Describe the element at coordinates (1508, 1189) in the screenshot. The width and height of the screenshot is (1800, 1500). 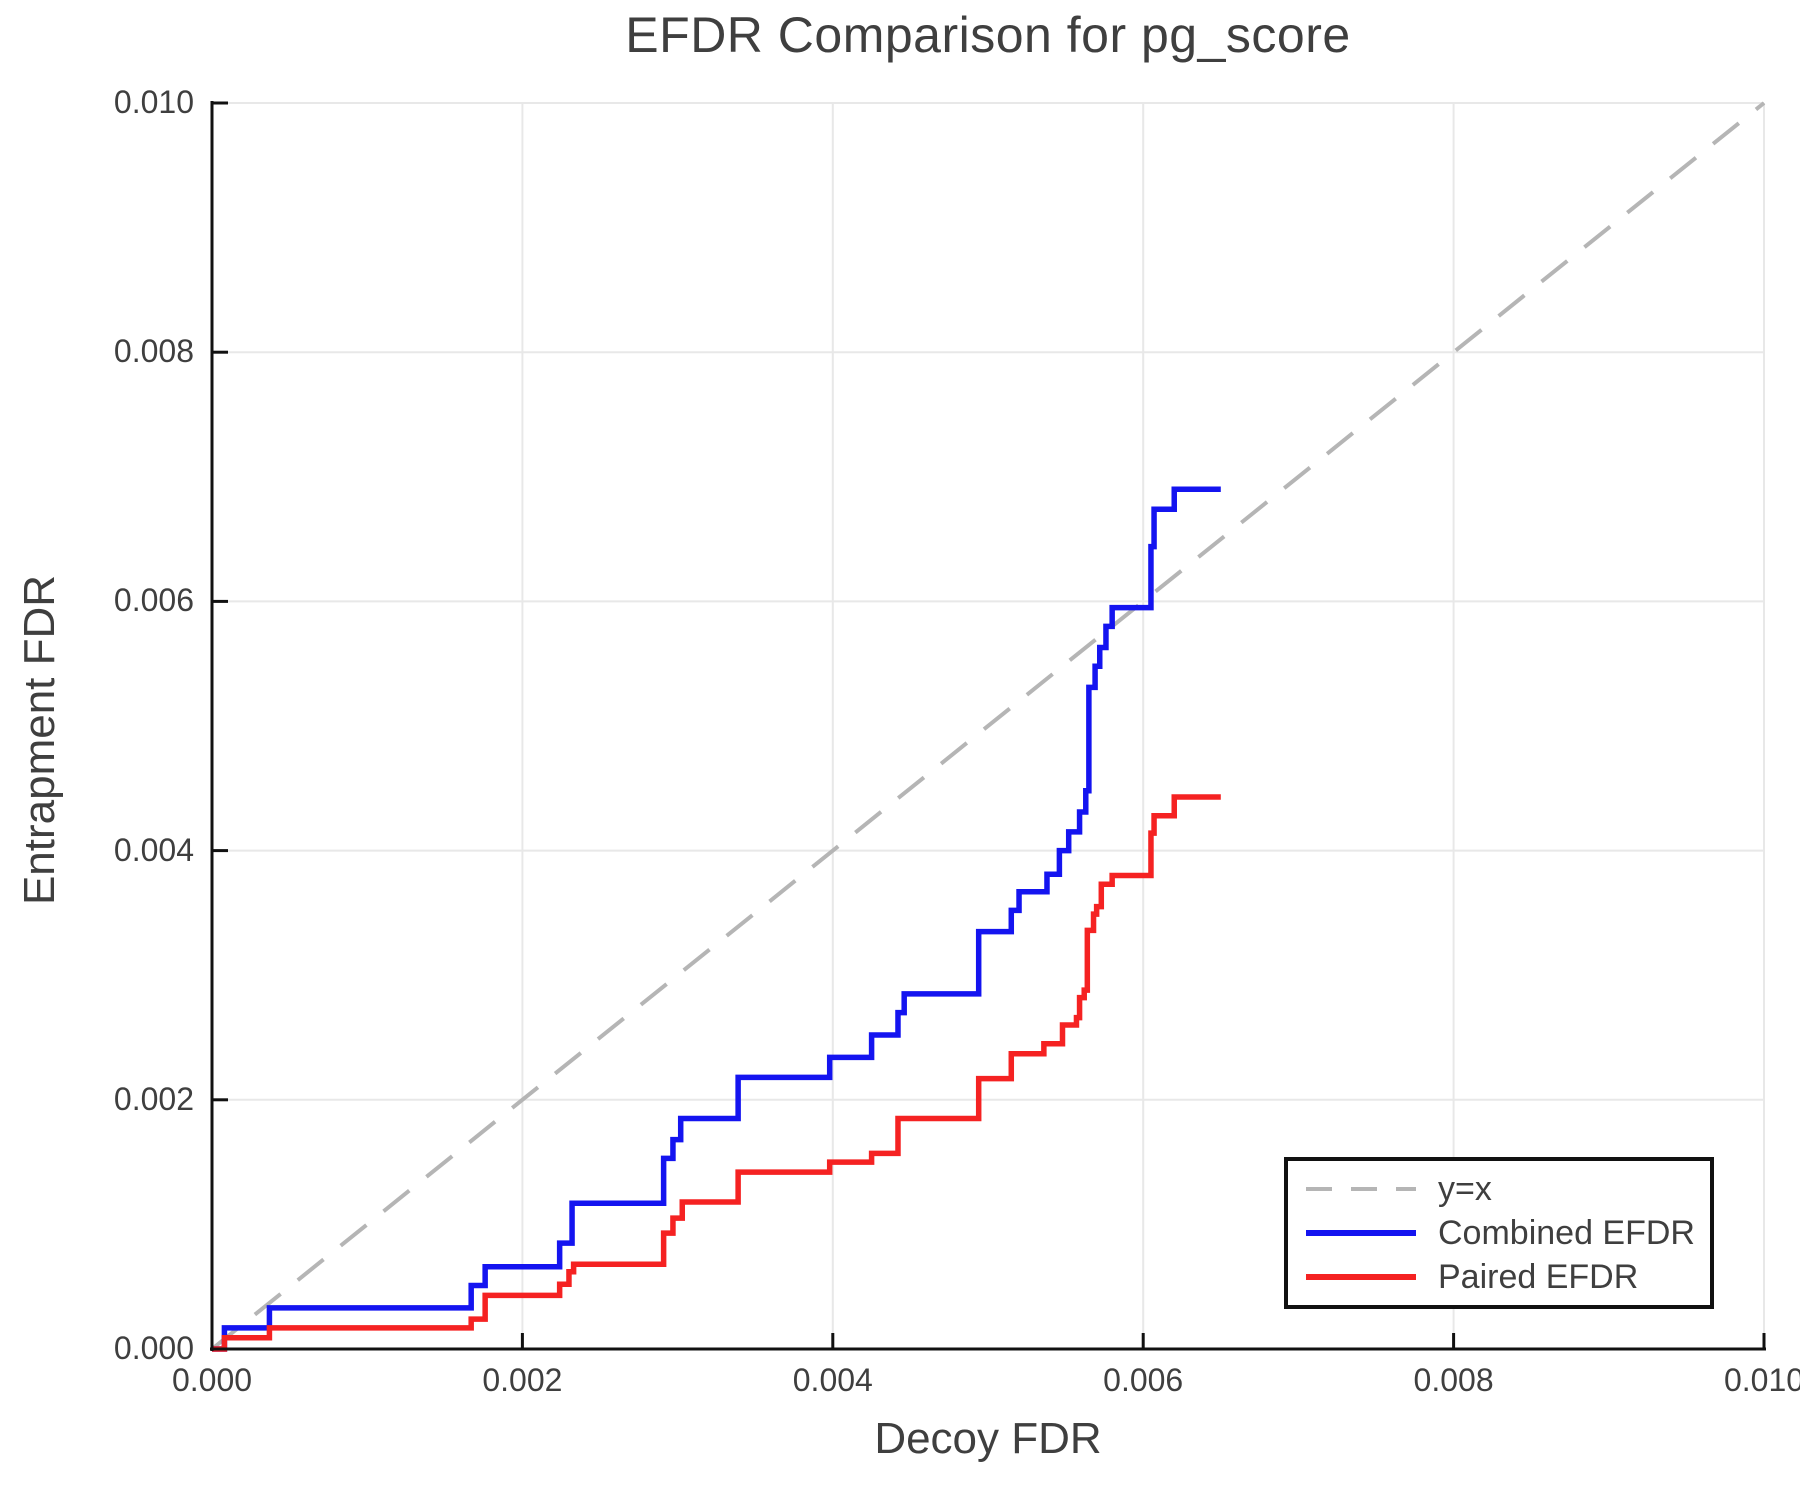
I see `legend-item-identity: y=x` at that location.